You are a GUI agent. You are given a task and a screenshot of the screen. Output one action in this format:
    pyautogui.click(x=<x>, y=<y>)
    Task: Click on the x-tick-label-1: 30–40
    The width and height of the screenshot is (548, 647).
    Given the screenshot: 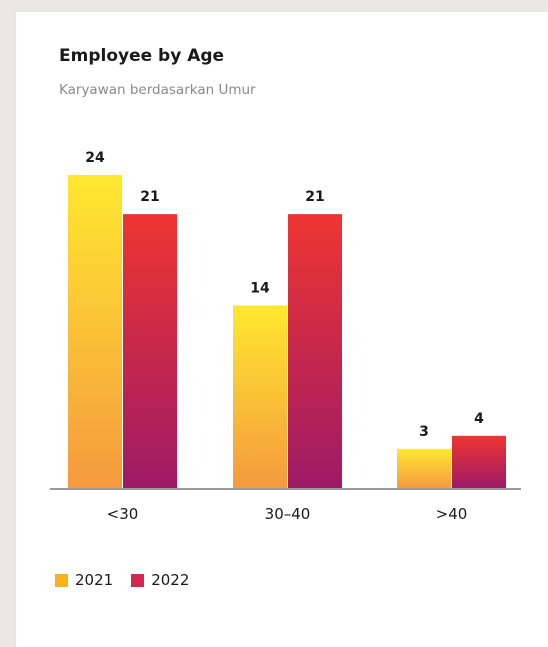 What is the action you would take?
    pyautogui.click(x=288, y=514)
    